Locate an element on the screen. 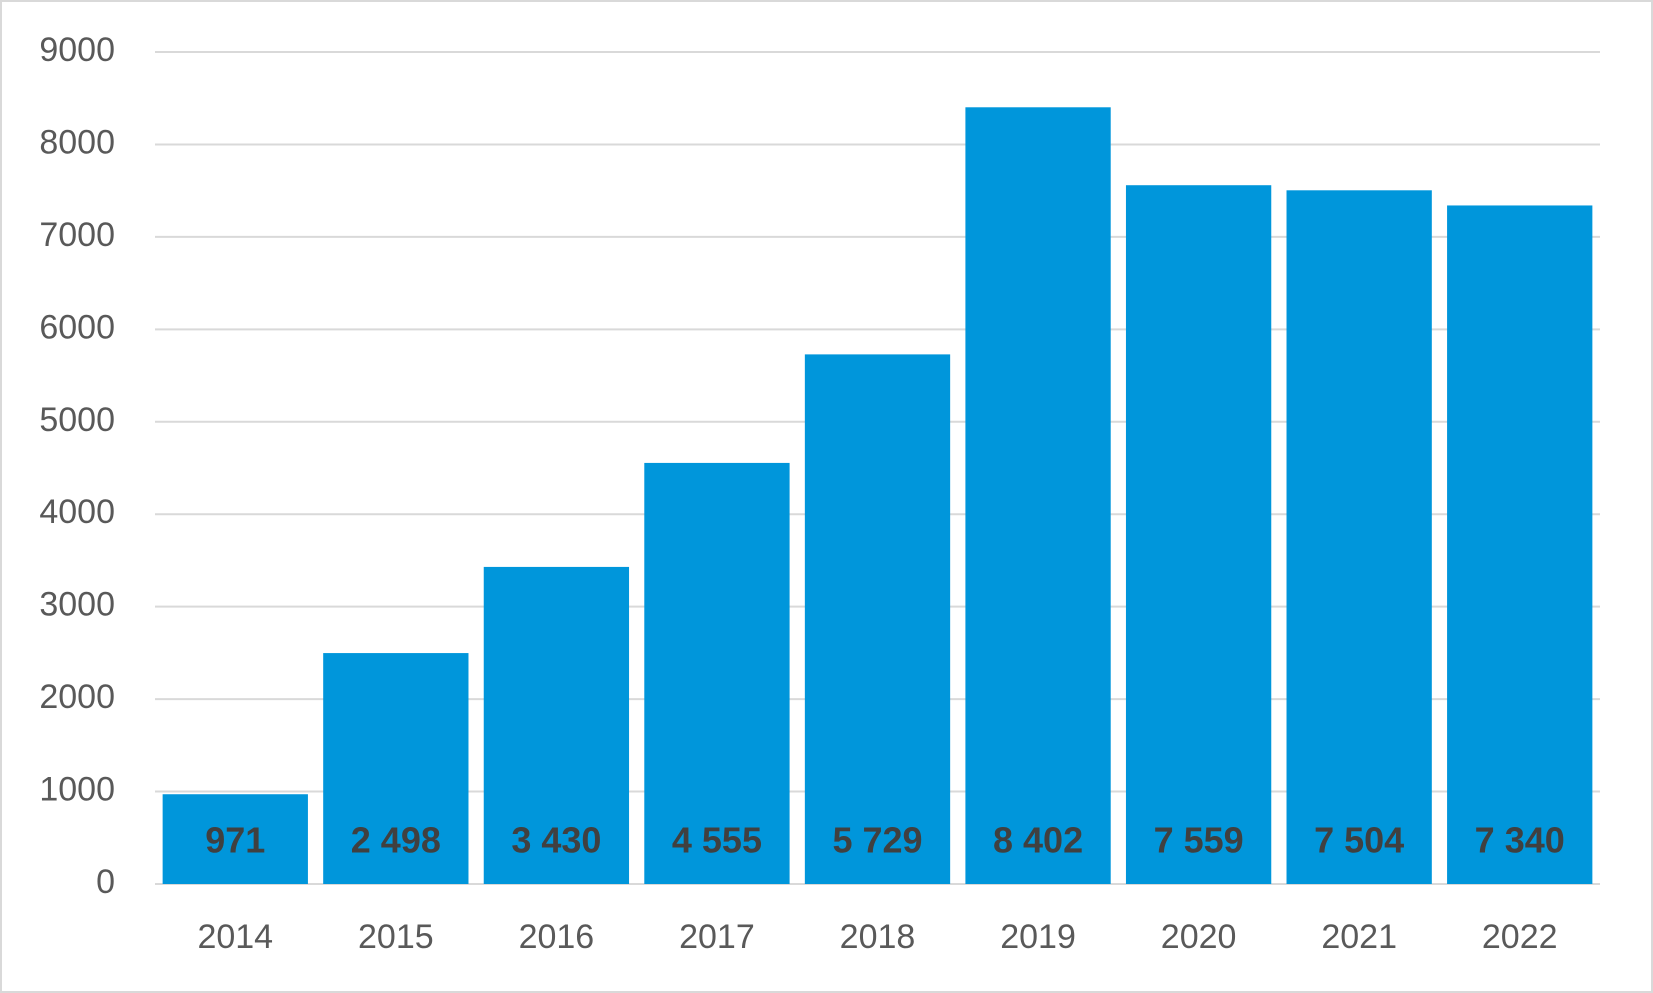 The width and height of the screenshot is (1653, 993). x-tick-label-2017: 2017 is located at coordinates (717, 937).